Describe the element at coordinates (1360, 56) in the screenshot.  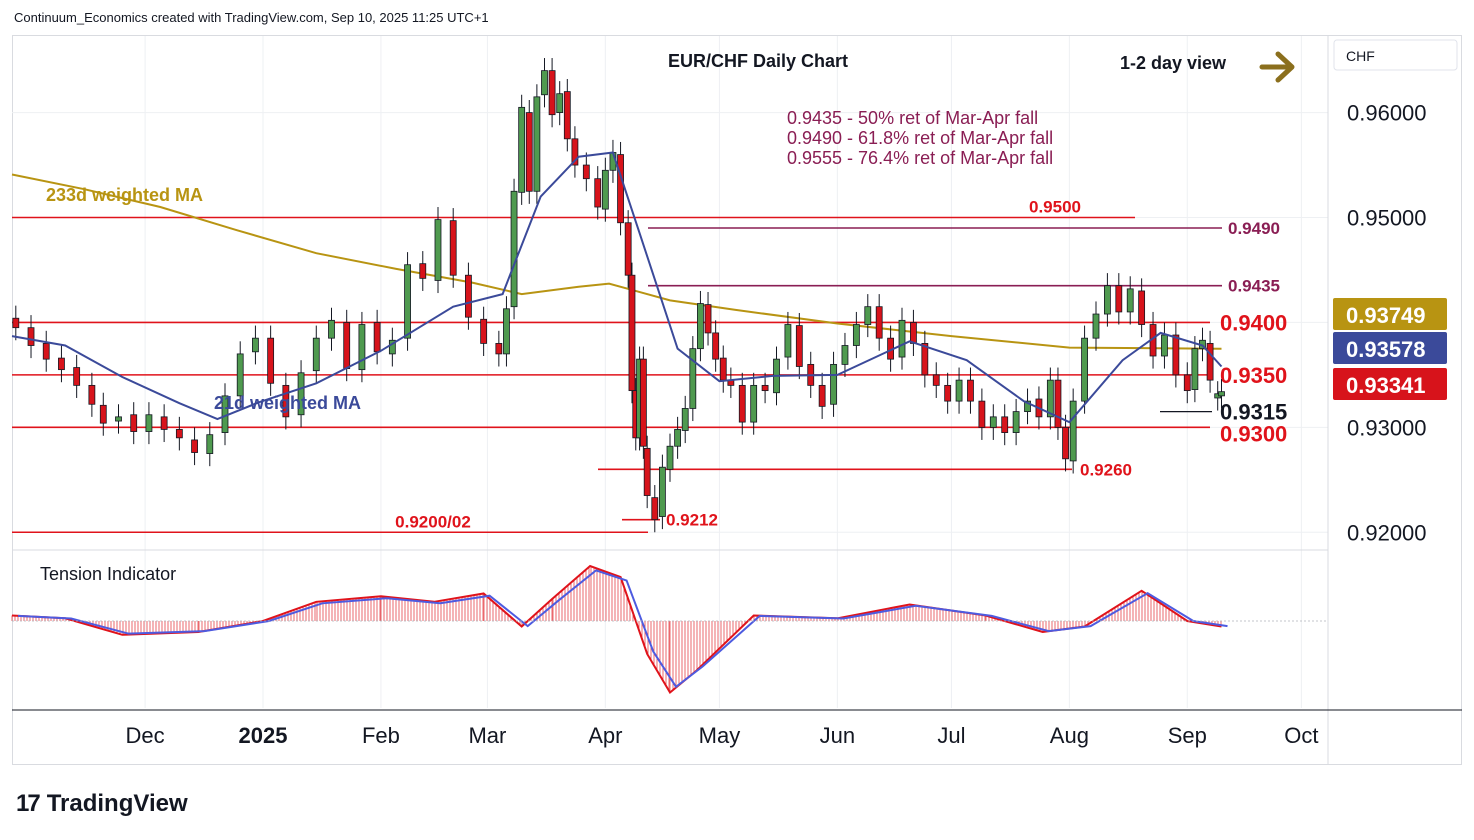
I see `currency-label: CHF` at that location.